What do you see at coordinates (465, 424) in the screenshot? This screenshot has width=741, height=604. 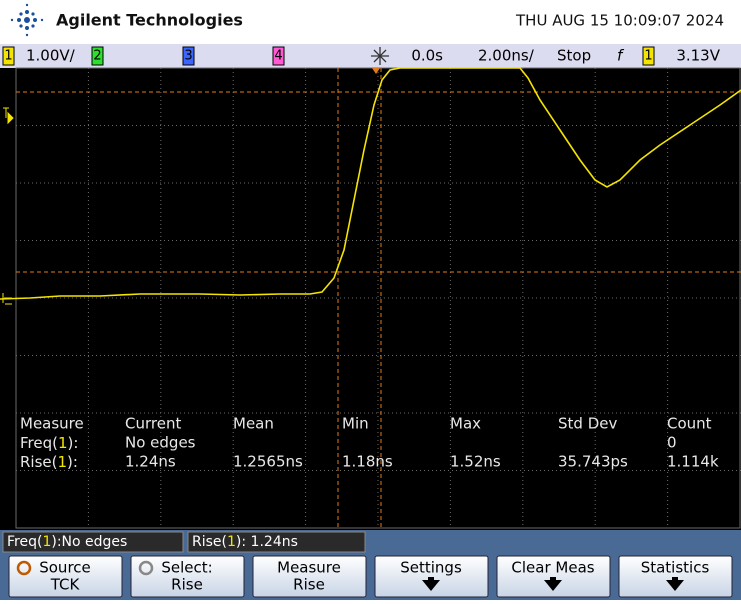 I see `meas-header: Max` at bounding box center [465, 424].